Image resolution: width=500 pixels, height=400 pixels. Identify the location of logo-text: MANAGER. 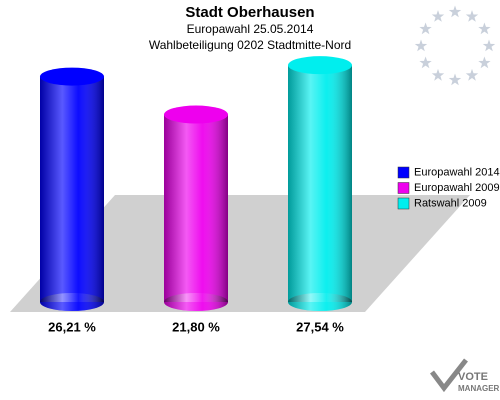
(479, 388).